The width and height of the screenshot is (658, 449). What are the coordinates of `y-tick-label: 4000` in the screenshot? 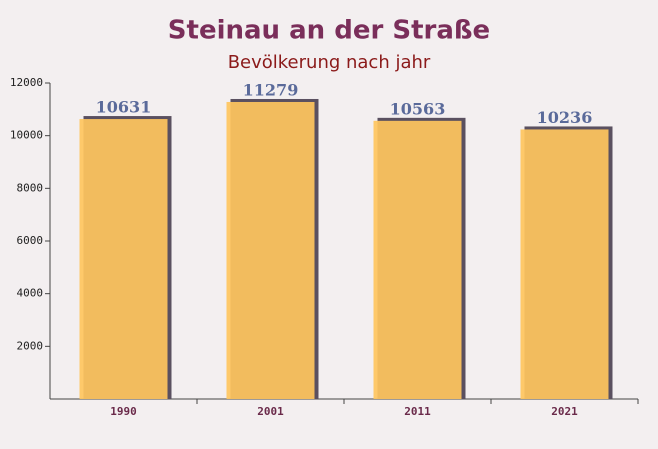 It's located at (30, 293).